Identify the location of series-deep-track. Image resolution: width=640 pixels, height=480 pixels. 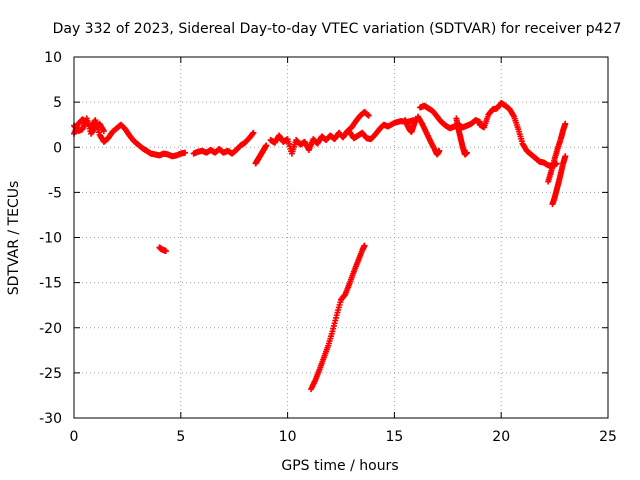
(338, 317).